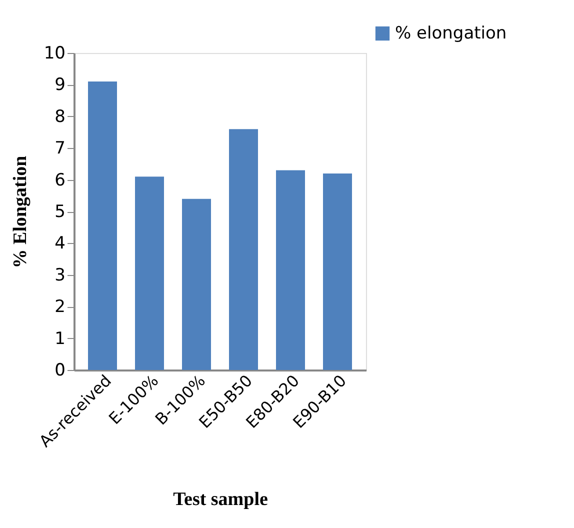  Describe the element at coordinates (60, 85) in the screenshot. I see `y-tick-label: 9` at that location.